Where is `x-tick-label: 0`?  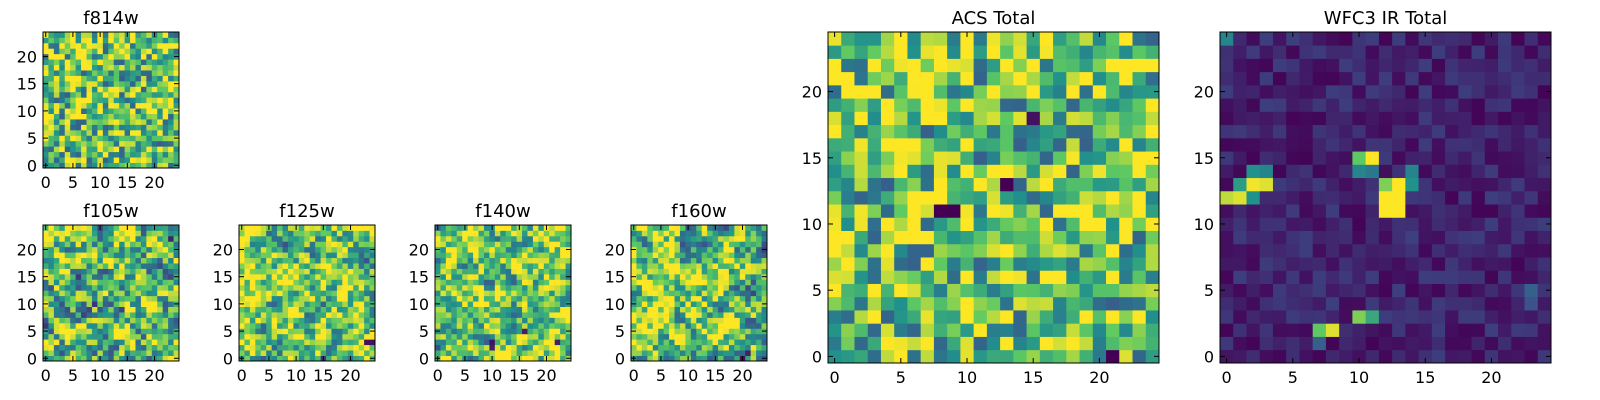
x-tick-label: 0 is located at coordinates (242, 375).